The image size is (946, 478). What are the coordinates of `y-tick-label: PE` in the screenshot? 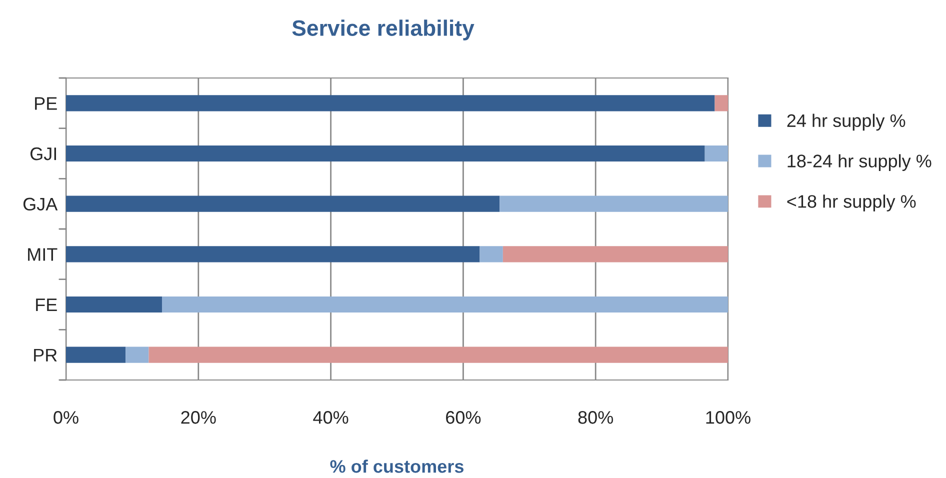 It's located at (46, 103).